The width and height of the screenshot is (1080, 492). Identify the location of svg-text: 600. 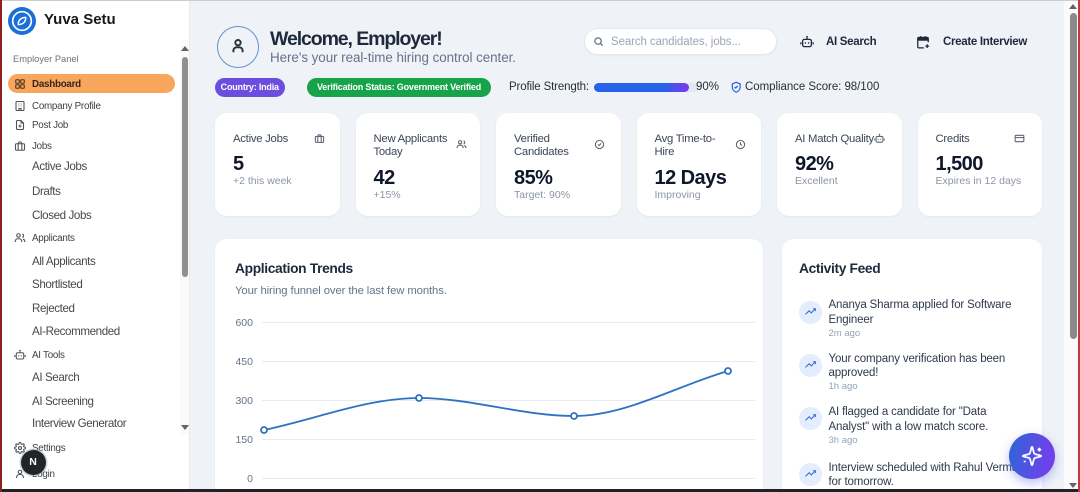
(244, 323).